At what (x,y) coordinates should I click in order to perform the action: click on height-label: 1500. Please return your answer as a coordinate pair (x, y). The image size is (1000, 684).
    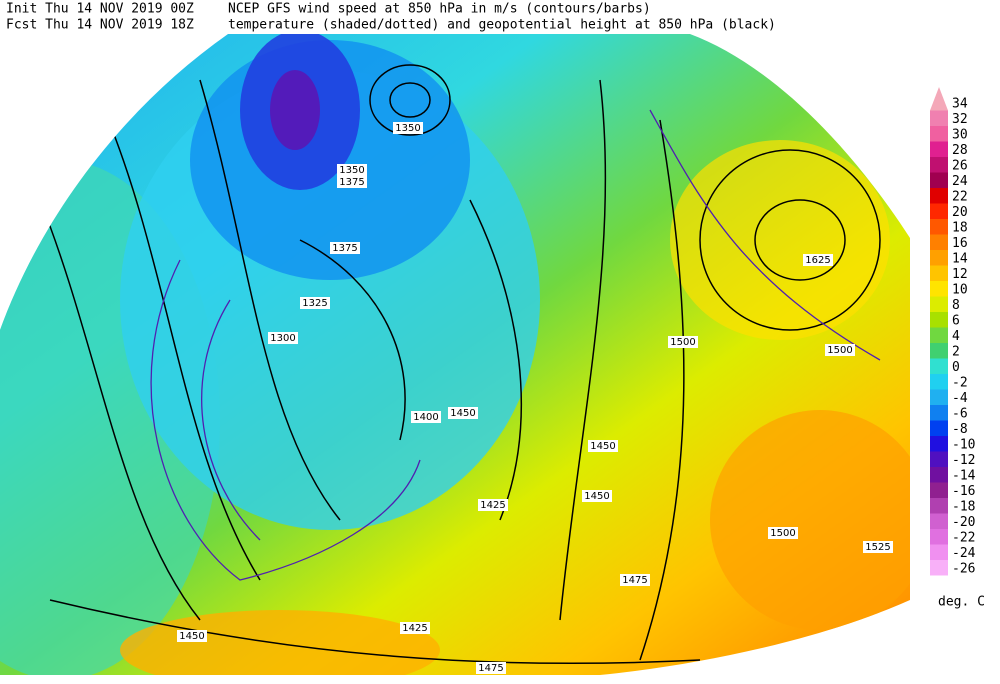
    Looking at the image, I should click on (782, 533).